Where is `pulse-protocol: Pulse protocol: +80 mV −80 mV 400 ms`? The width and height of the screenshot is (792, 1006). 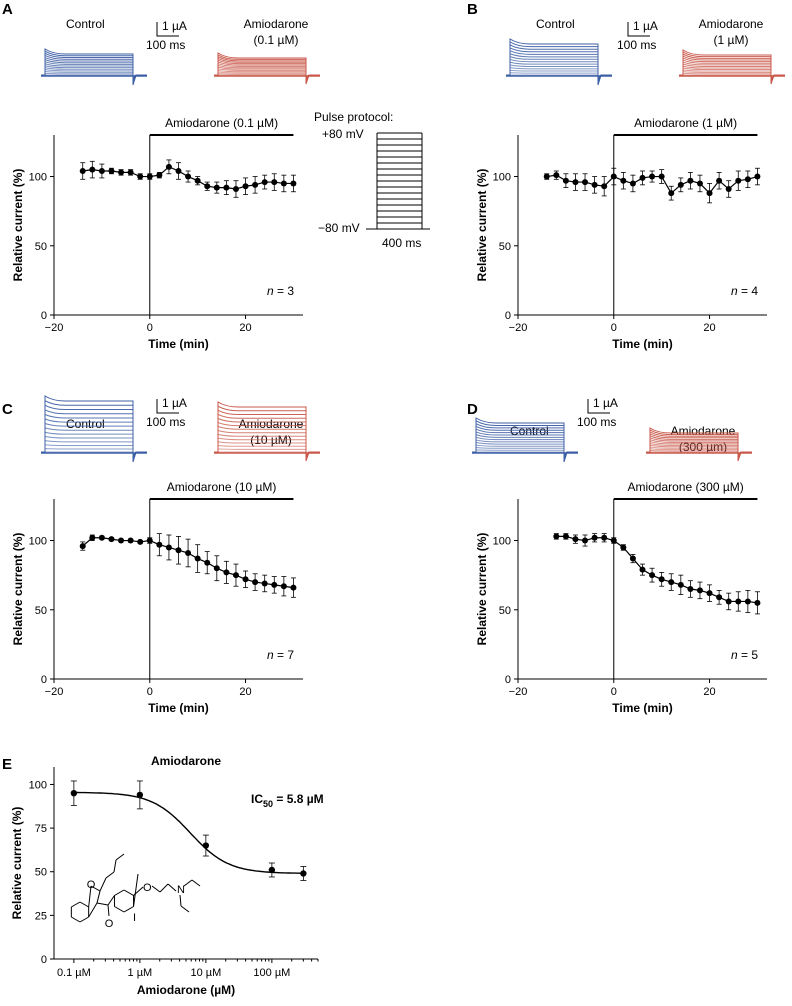
pulse-protocol: Pulse protocol: +80 mV −80 mV 400 ms is located at coordinates (372, 180).